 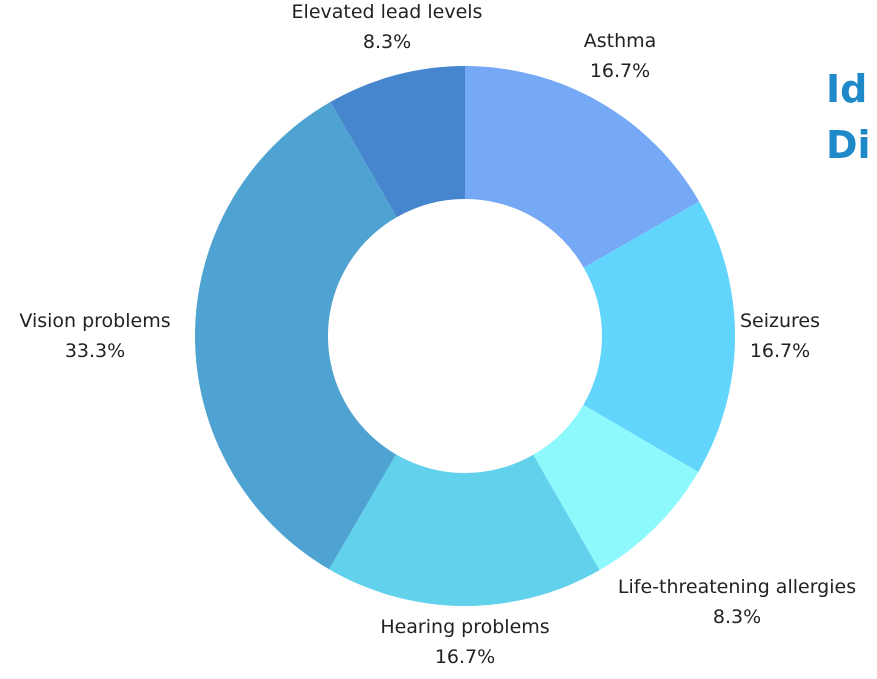 What do you see at coordinates (780, 321) in the screenshot?
I see `slice-label: Seizures` at bounding box center [780, 321].